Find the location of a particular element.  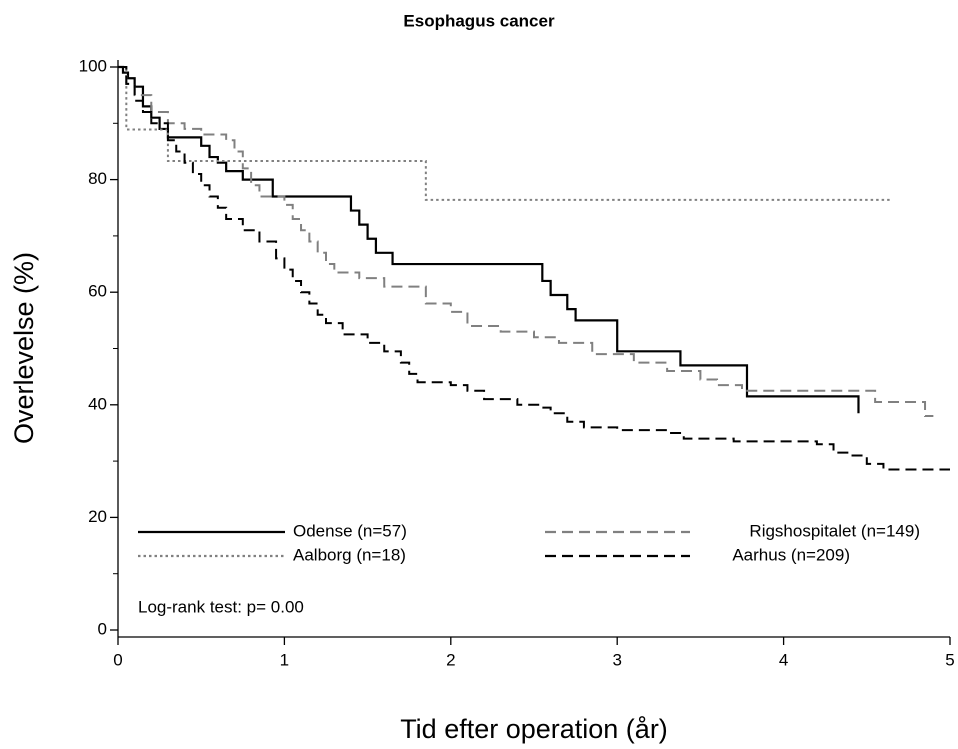

y-tick-label: 0 is located at coordinates (102, 628).